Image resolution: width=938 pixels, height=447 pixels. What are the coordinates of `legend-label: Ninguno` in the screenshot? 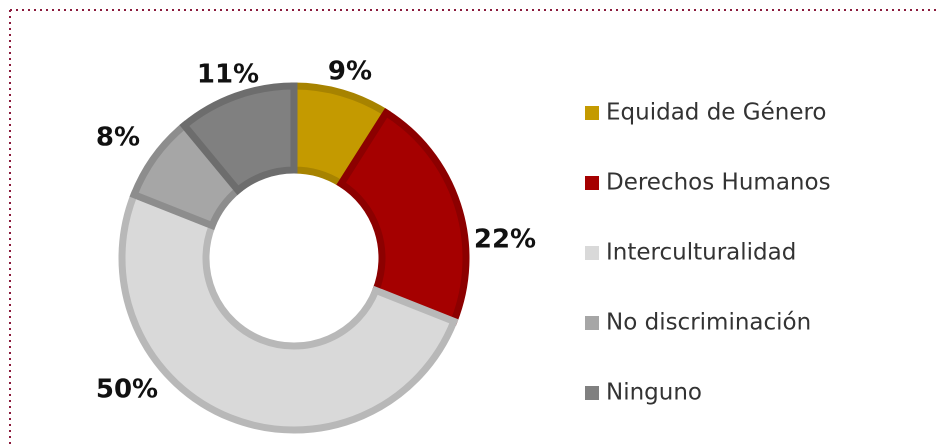 It's located at (654, 393).